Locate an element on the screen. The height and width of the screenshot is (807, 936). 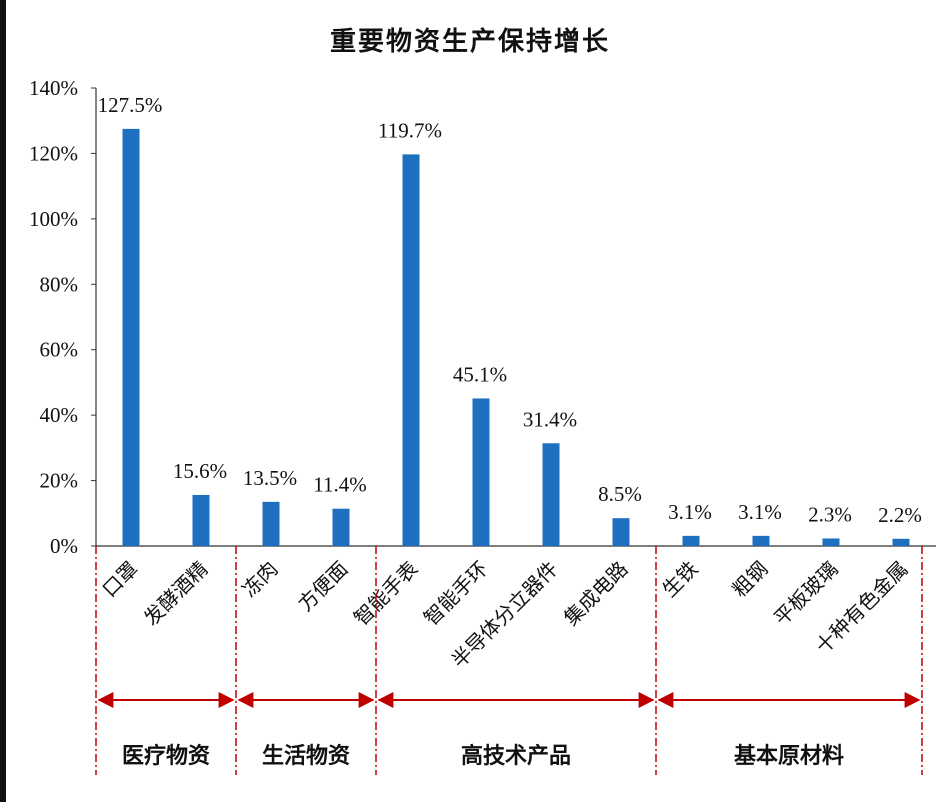
data-label: 15.6% is located at coordinates (200, 471).